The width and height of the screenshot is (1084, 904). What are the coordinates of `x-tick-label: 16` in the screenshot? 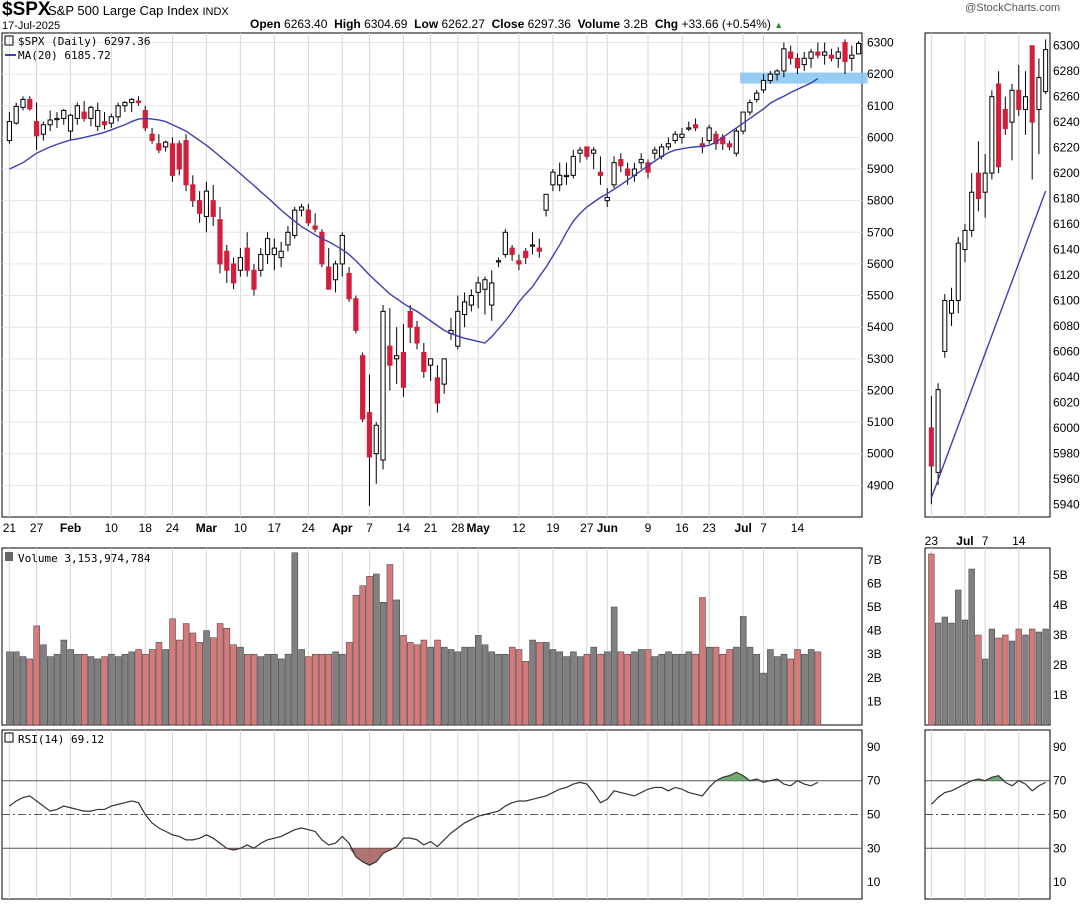 It's located at (682, 528).